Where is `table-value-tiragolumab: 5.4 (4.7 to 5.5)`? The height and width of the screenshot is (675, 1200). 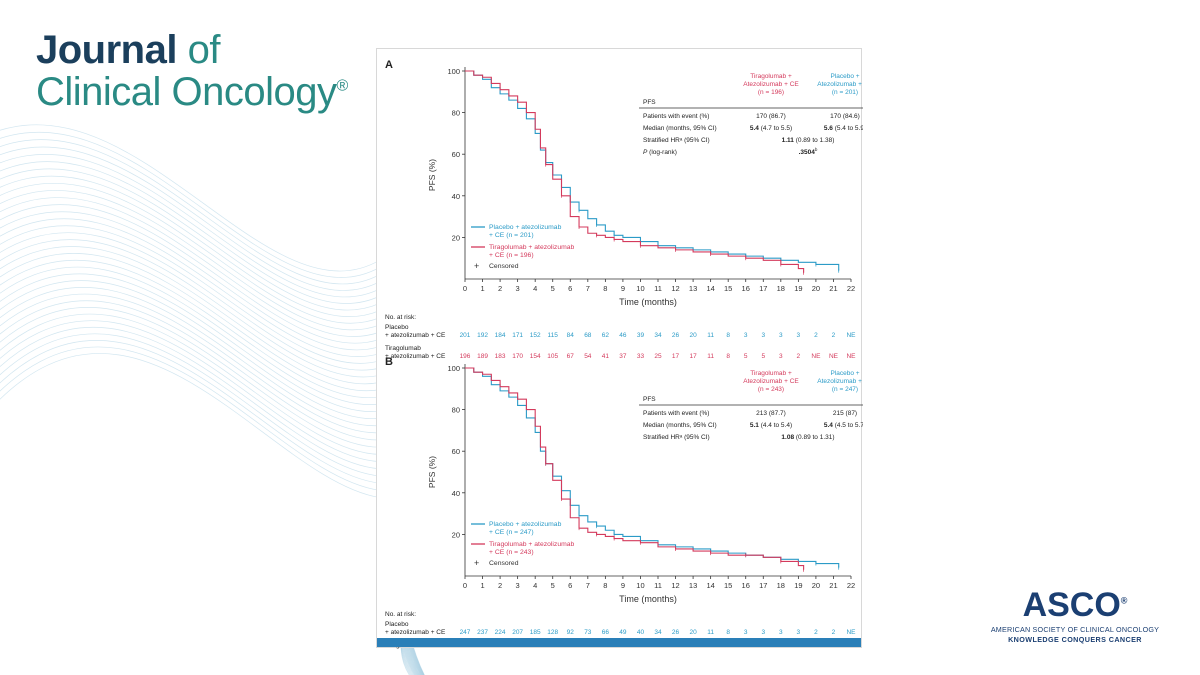 table-value-tiragolumab: 5.4 (4.7 to 5.5) is located at coordinates (771, 128).